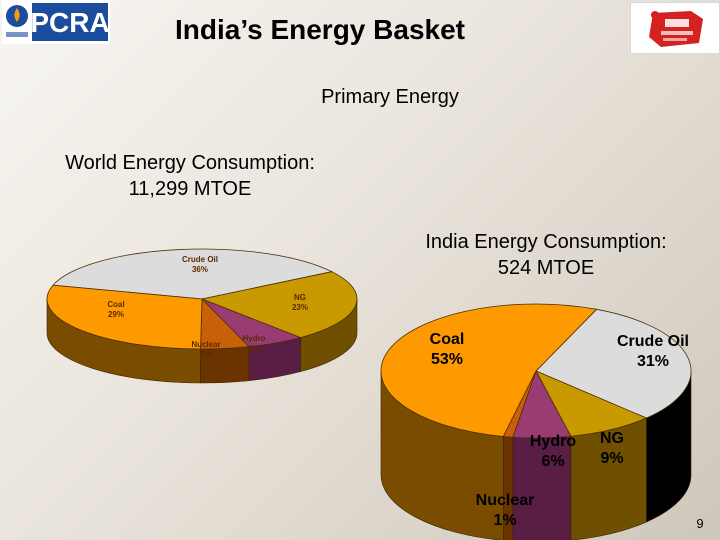 Image resolution: width=720 pixels, height=540 pixels. I want to click on india-chart-total: 524 MTOE, so click(546, 268).